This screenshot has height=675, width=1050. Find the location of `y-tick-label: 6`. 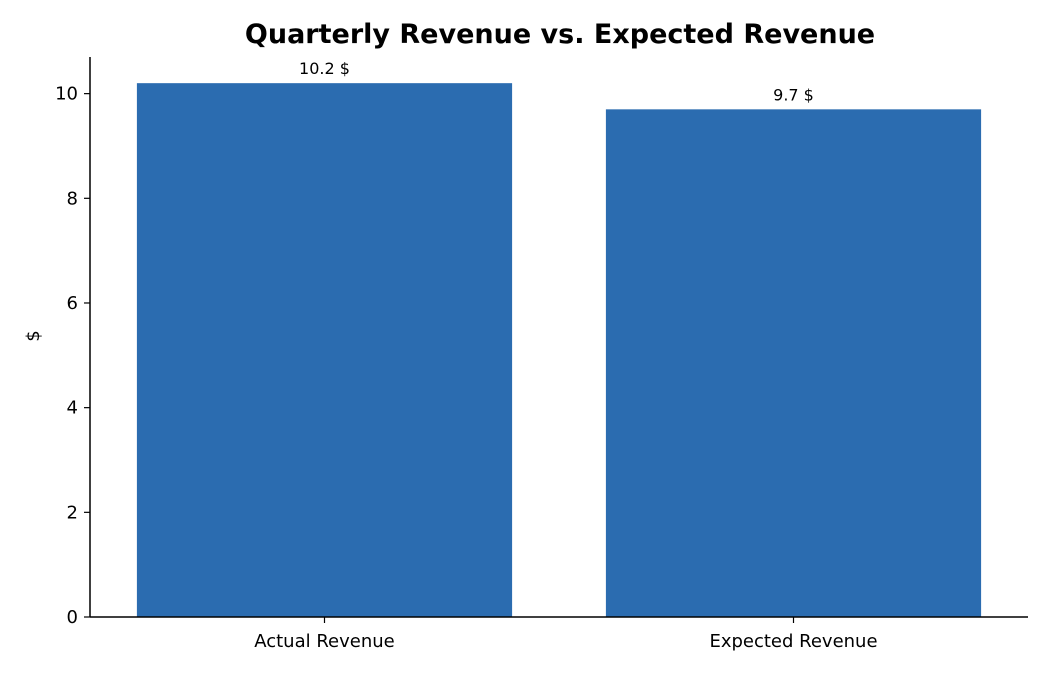

y-tick-label: 6 is located at coordinates (72, 303).